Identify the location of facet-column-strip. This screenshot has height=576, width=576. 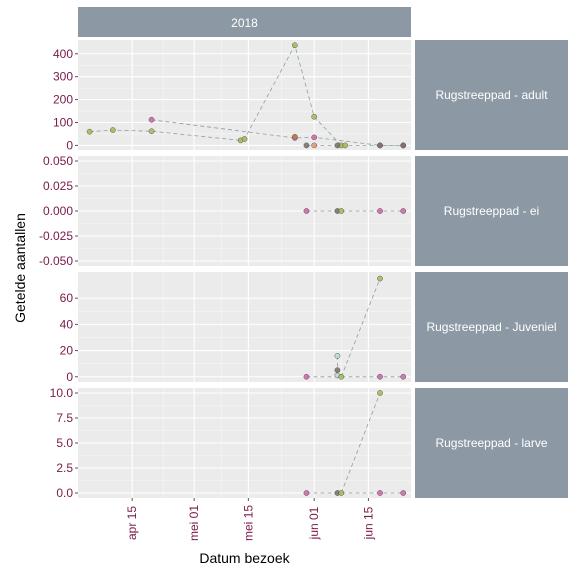
(244, 22).